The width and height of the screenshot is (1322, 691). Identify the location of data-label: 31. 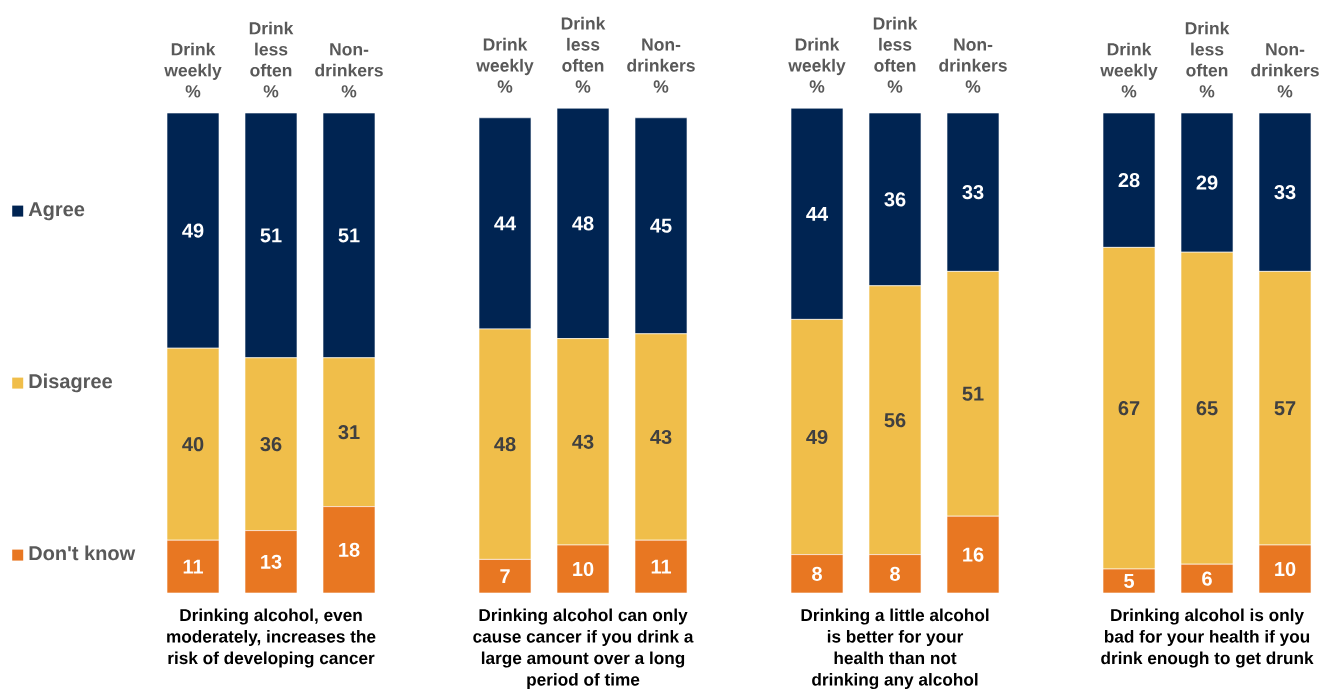
(349, 432).